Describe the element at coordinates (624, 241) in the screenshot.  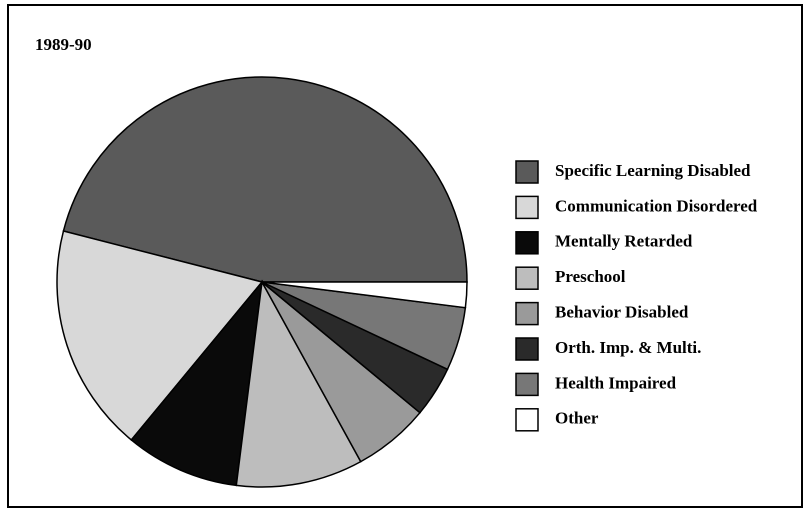
I see `legend-label: Mentally Retarded` at that location.